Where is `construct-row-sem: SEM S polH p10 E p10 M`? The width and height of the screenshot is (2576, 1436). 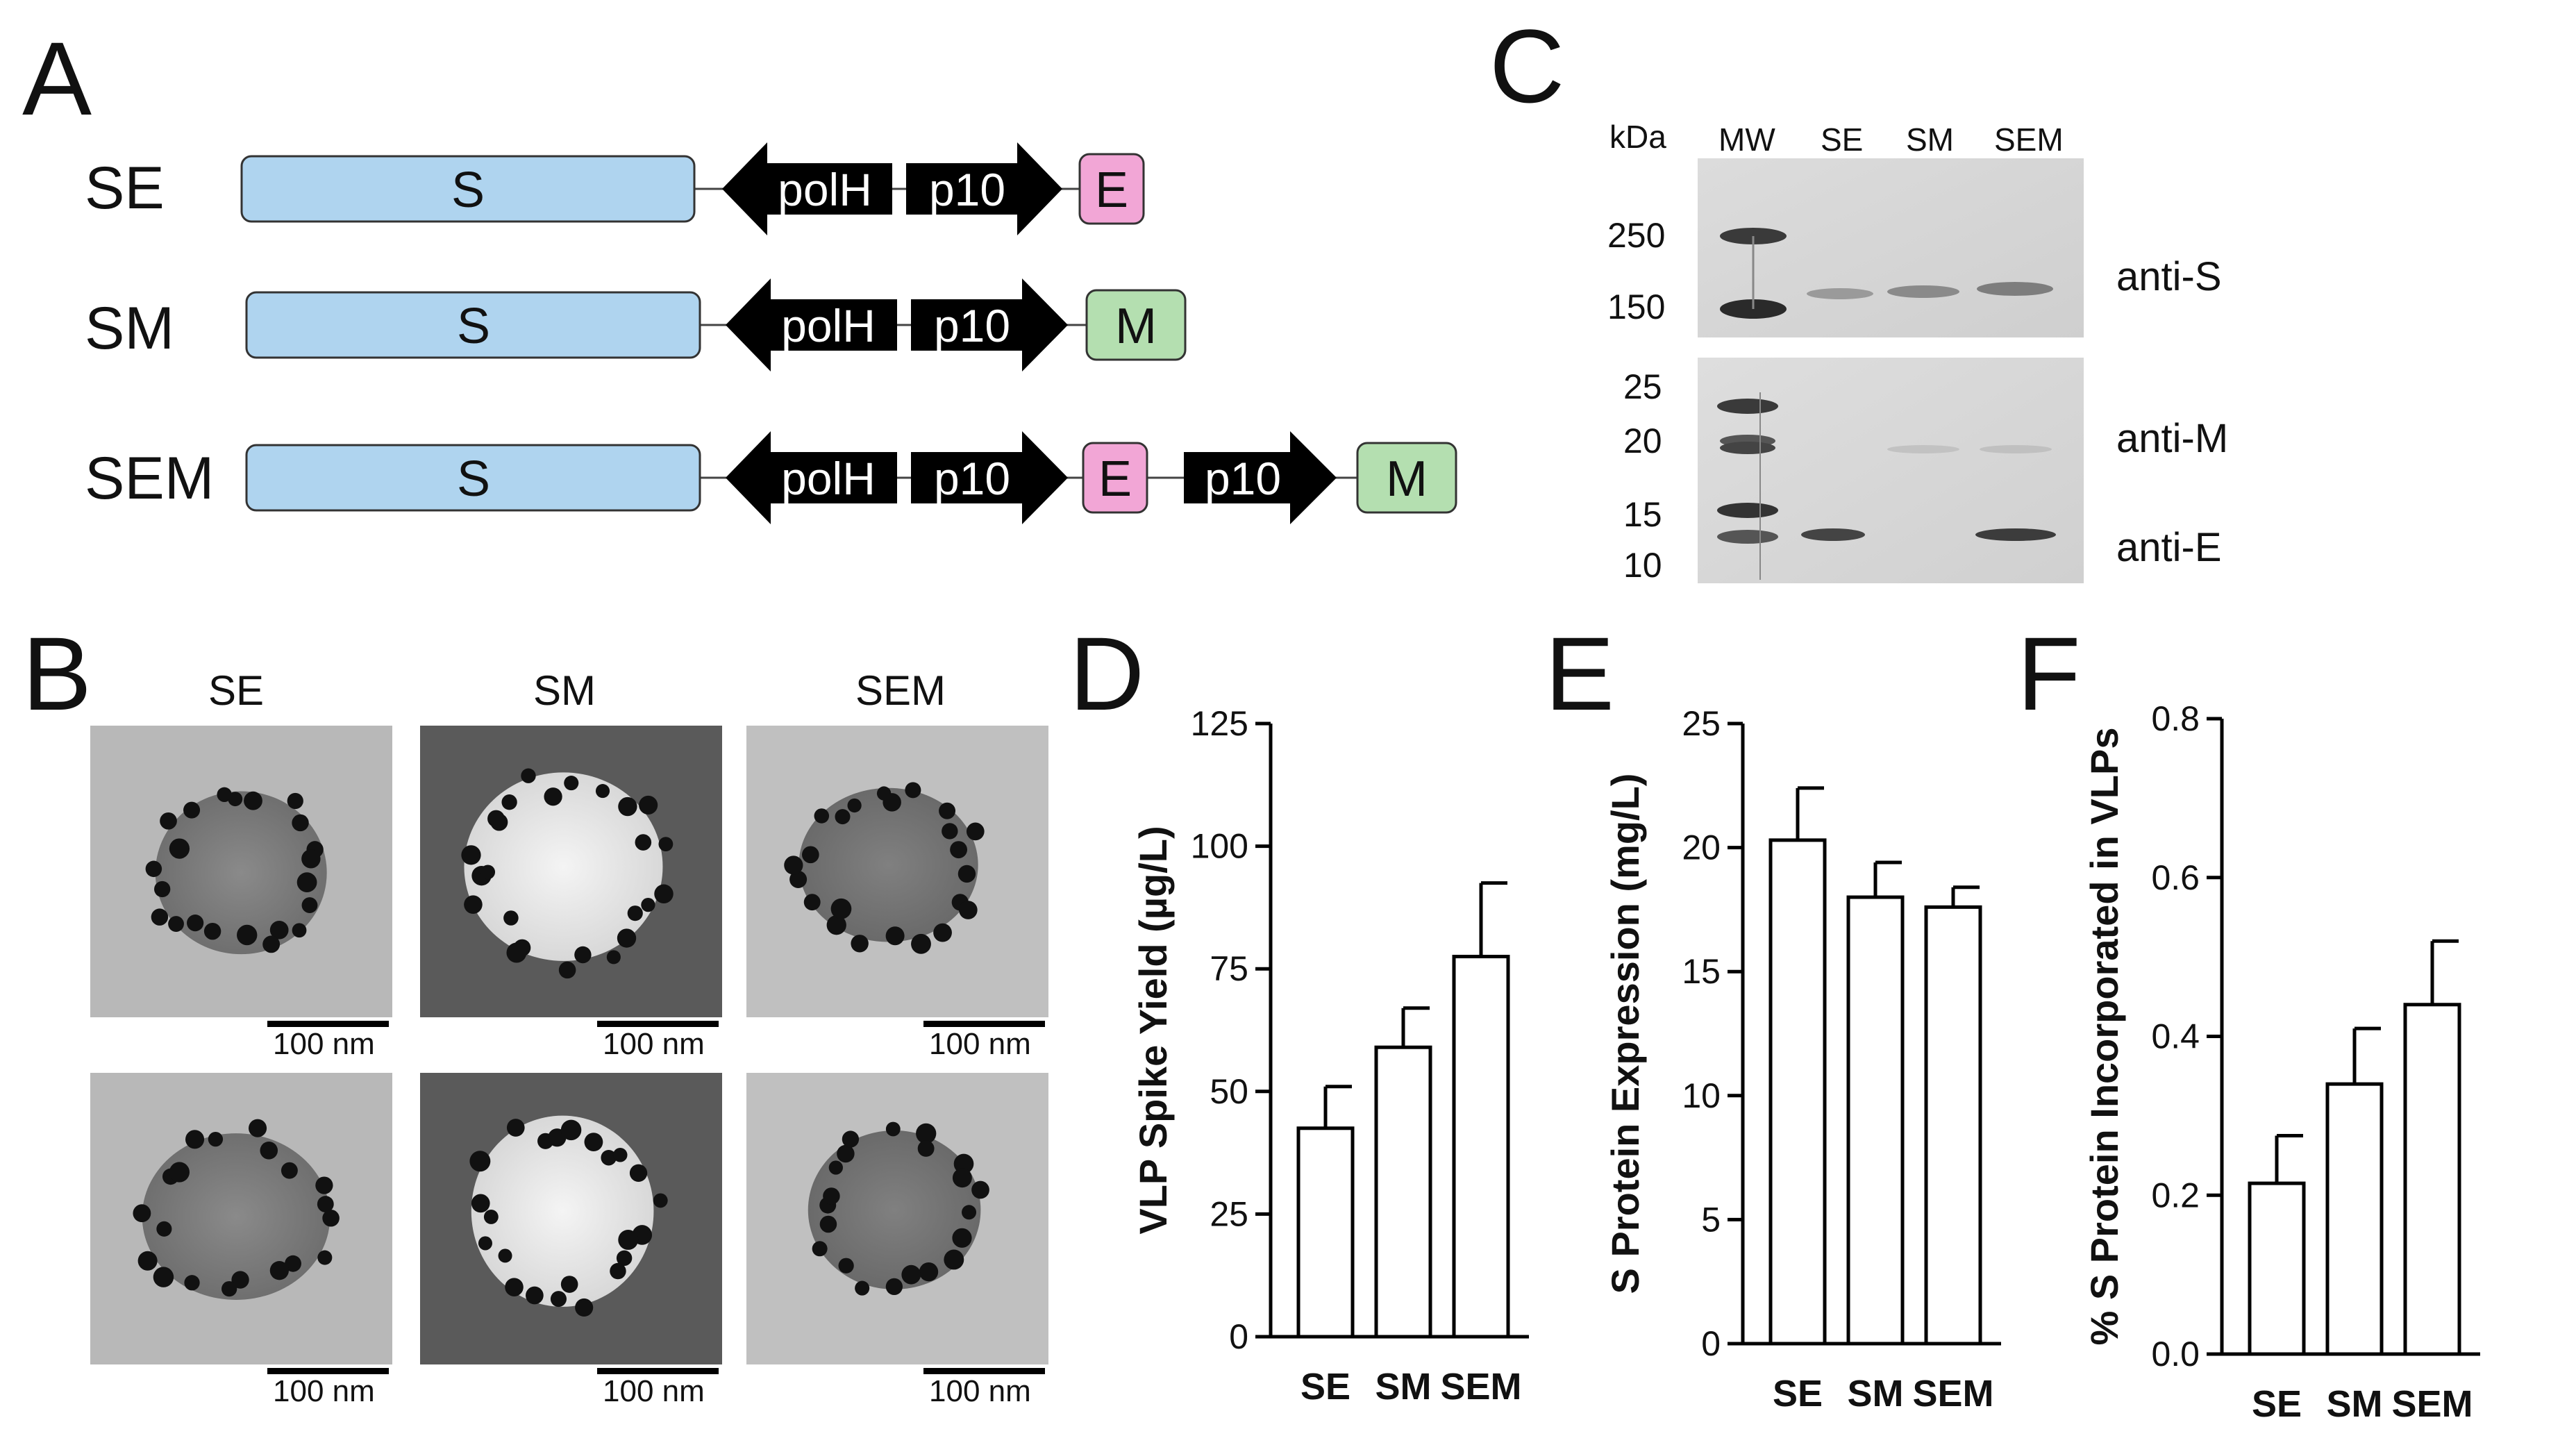 construct-row-sem: SEM S polH p10 E p10 M is located at coordinates (771, 477).